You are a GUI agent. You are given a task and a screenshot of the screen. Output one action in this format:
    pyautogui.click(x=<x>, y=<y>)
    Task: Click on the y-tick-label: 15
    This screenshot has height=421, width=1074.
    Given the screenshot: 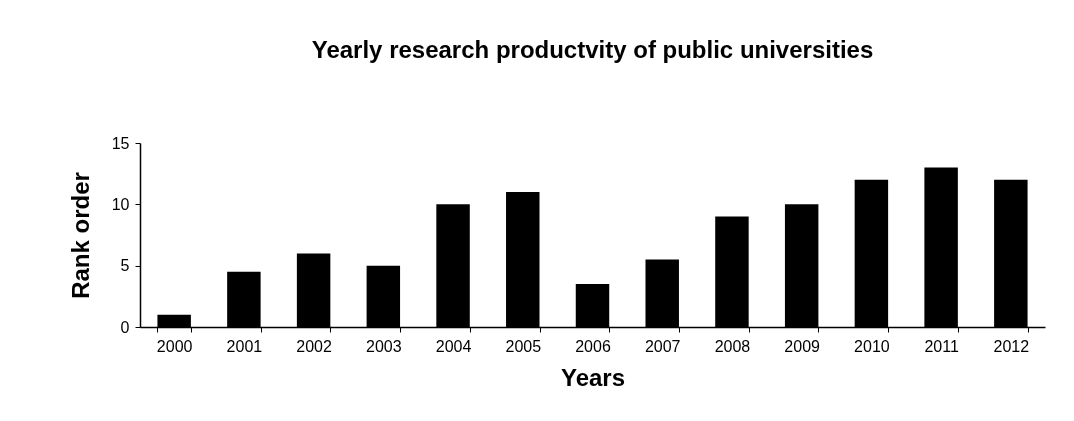 What is the action you would take?
    pyautogui.click(x=120, y=143)
    